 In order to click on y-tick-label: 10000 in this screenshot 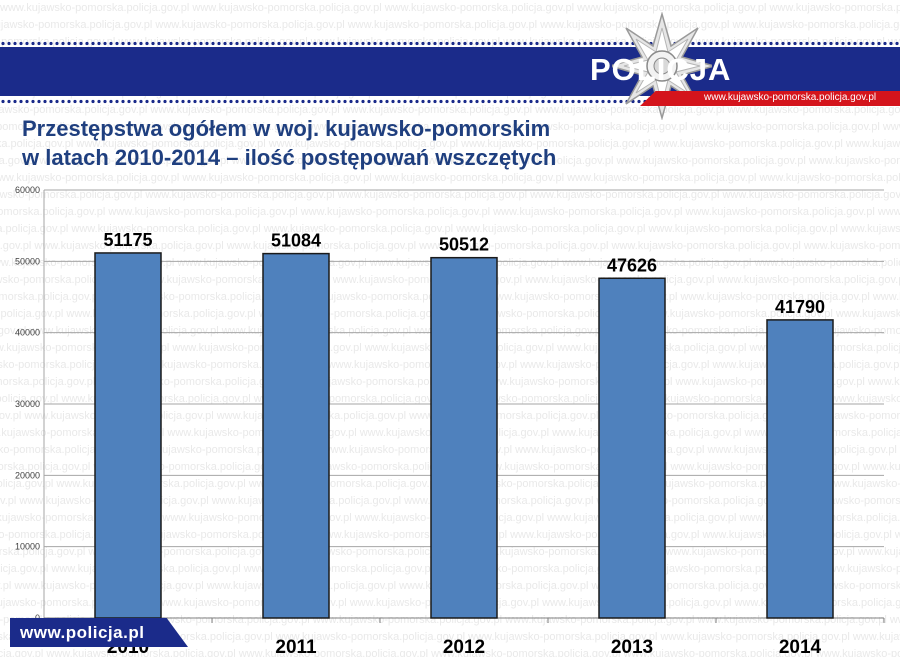, I will do `click(27, 547)`.